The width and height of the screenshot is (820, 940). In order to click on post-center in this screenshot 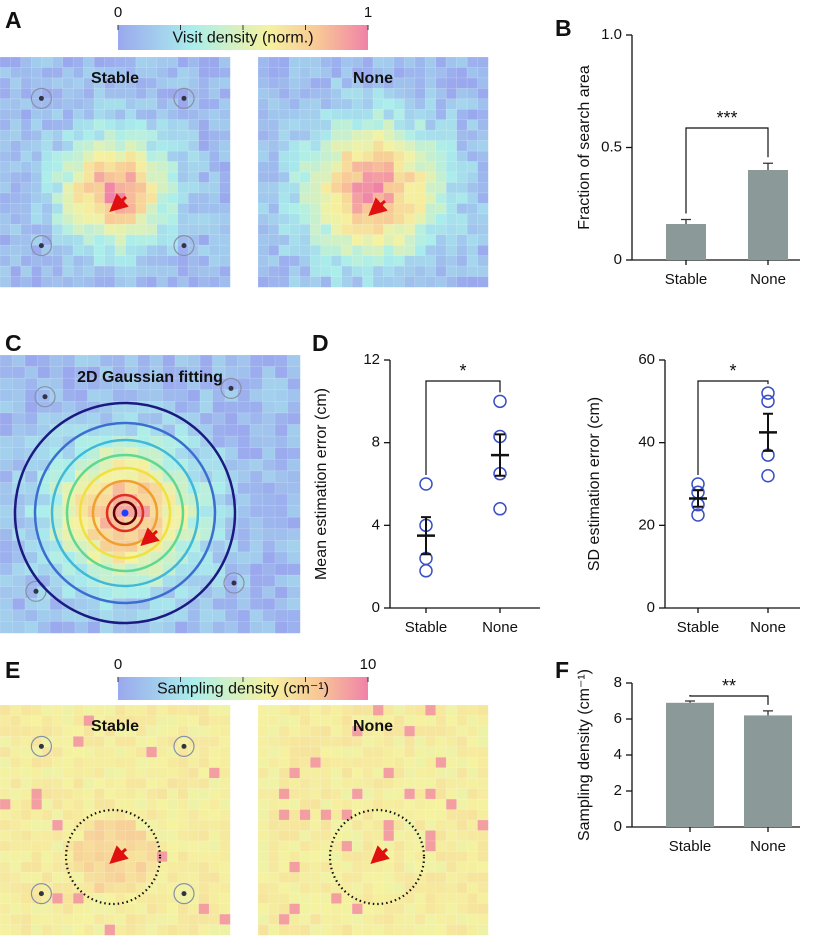, I will do `click(184, 746)`.